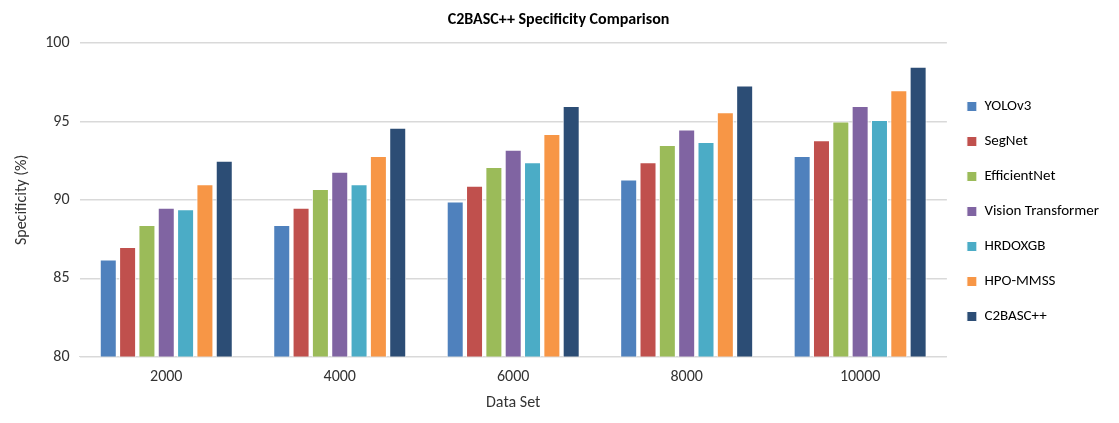  I want to click on legend-label: YOLOv3, so click(1008, 105).